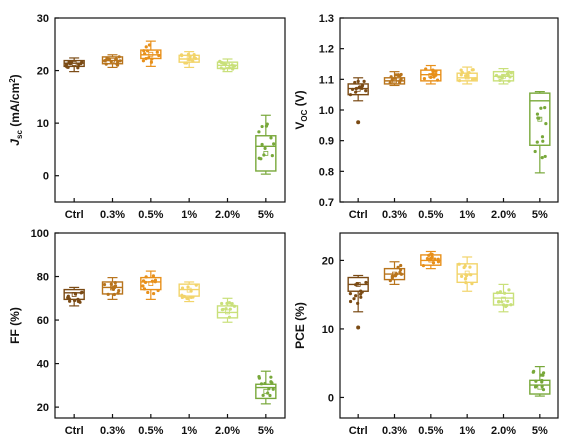 The width and height of the screenshot is (565, 434). I want to click on y-tick-label: 1.3, so click(326, 19).